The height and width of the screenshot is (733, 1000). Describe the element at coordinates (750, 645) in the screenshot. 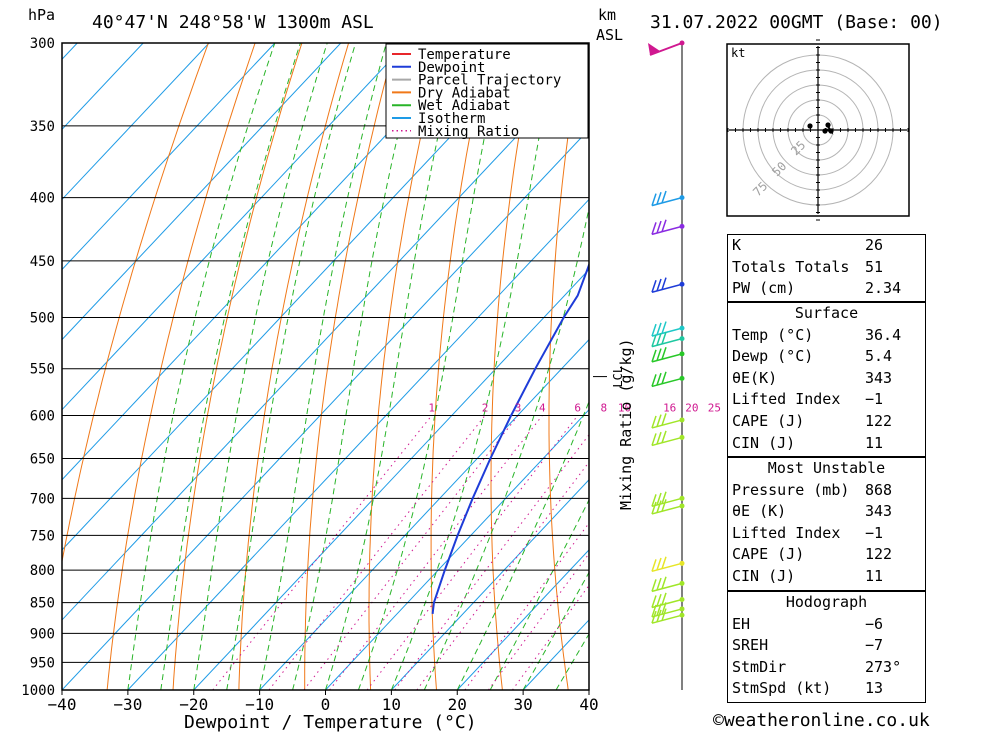

I see `stat-label: SREH` at that location.